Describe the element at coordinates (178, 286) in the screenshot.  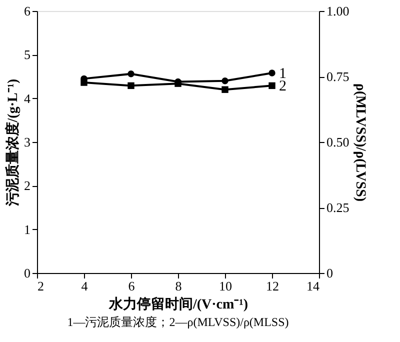
I see `x-tick-label: 8` at that location.